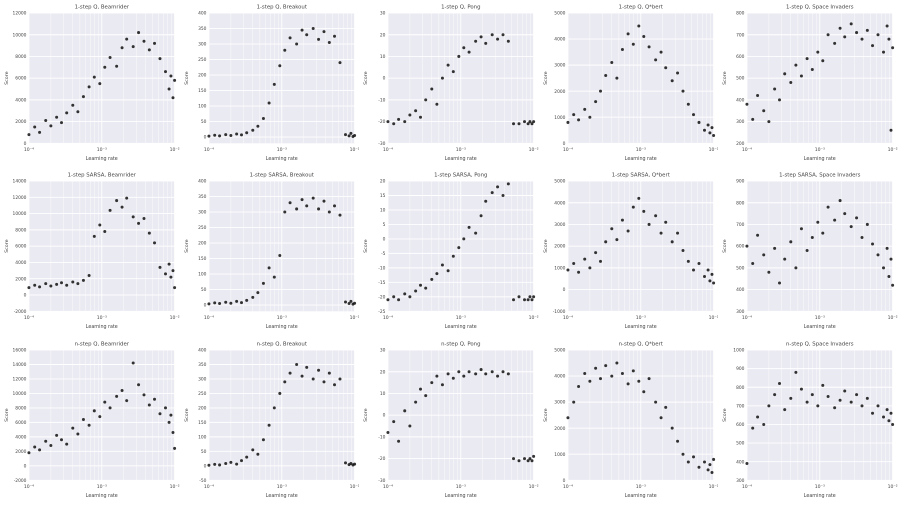  What do you see at coordinates (568, 150) in the screenshot?
I see `x-tick-label: 10⁻⁴` at bounding box center [568, 150].